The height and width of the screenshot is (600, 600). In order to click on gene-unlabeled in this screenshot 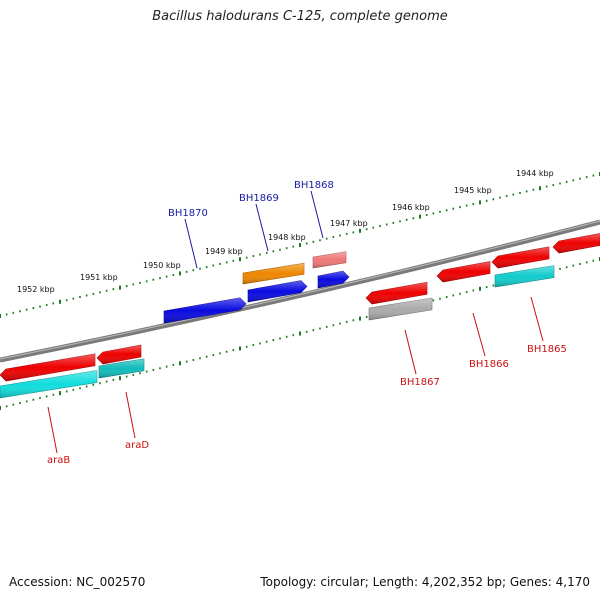, I will do `click(576, 243)`.